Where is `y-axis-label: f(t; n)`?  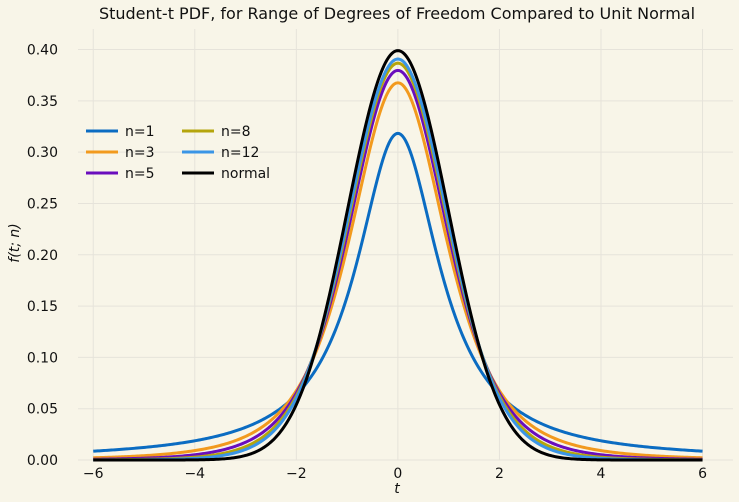
y-axis-label: f(t; n) is located at coordinates (15, 242).